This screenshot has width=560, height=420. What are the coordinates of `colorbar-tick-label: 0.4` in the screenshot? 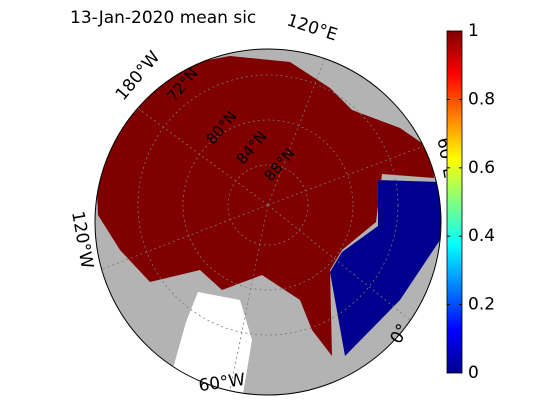 It's located at (481, 236).